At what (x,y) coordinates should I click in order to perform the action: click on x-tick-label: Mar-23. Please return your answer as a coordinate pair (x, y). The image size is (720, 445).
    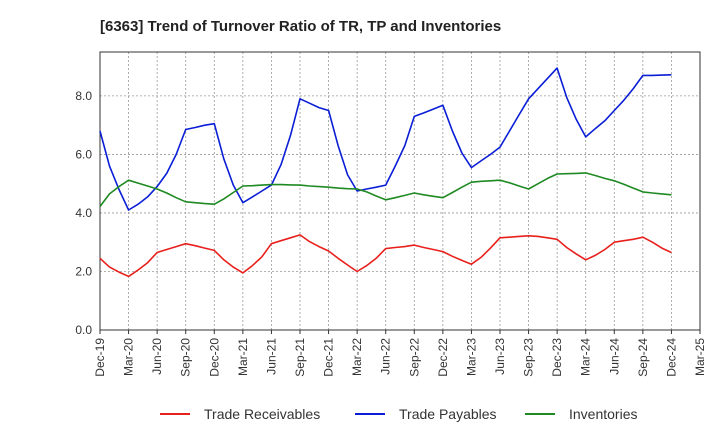
    Looking at the image, I should click on (471, 357).